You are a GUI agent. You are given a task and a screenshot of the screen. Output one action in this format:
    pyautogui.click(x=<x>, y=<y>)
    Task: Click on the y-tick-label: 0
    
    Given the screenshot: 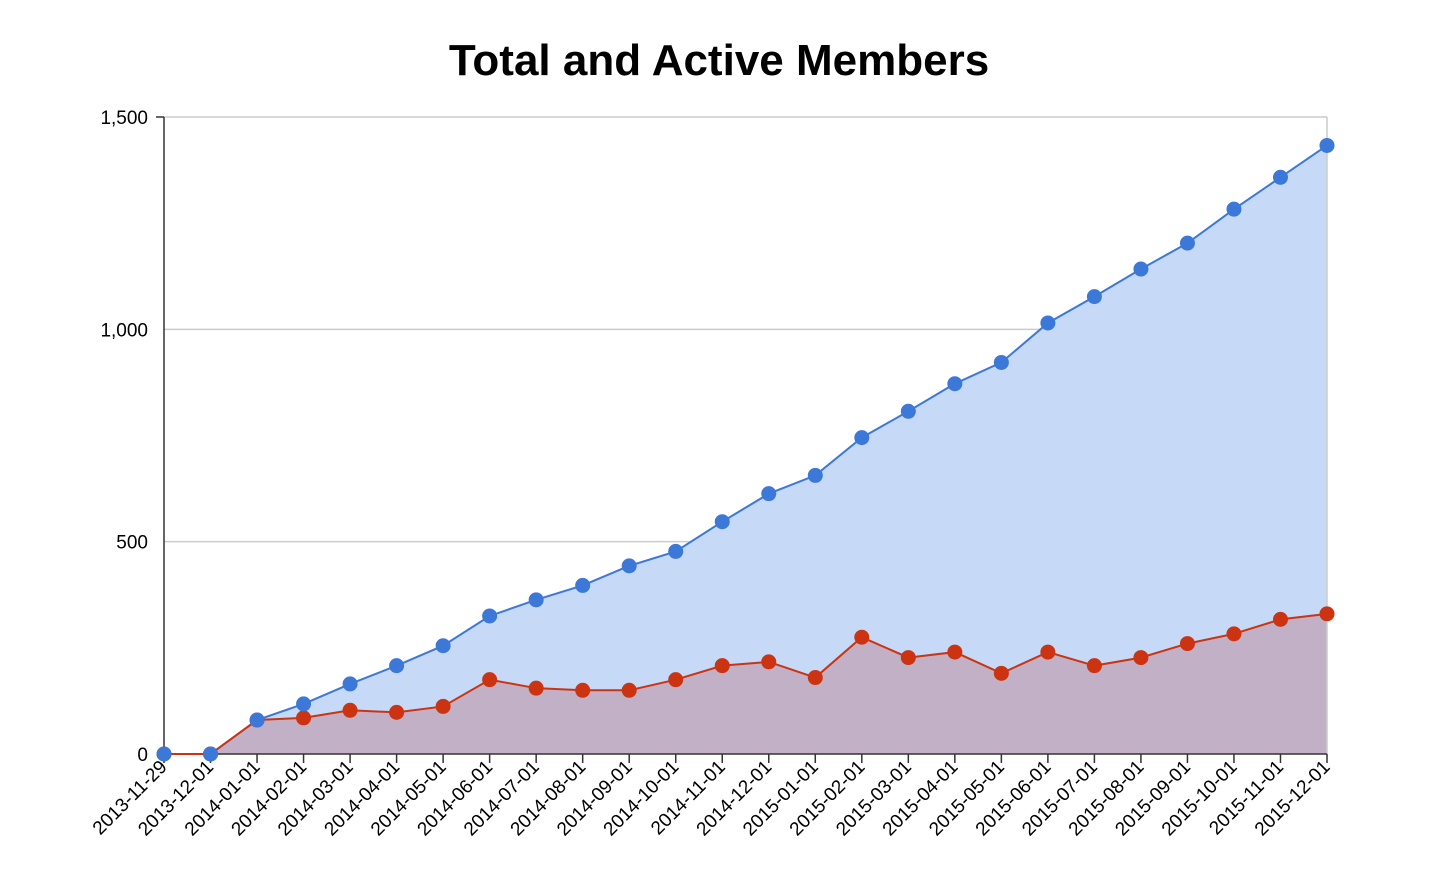 What is the action you would take?
    pyautogui.click(x=142, y=755)
    